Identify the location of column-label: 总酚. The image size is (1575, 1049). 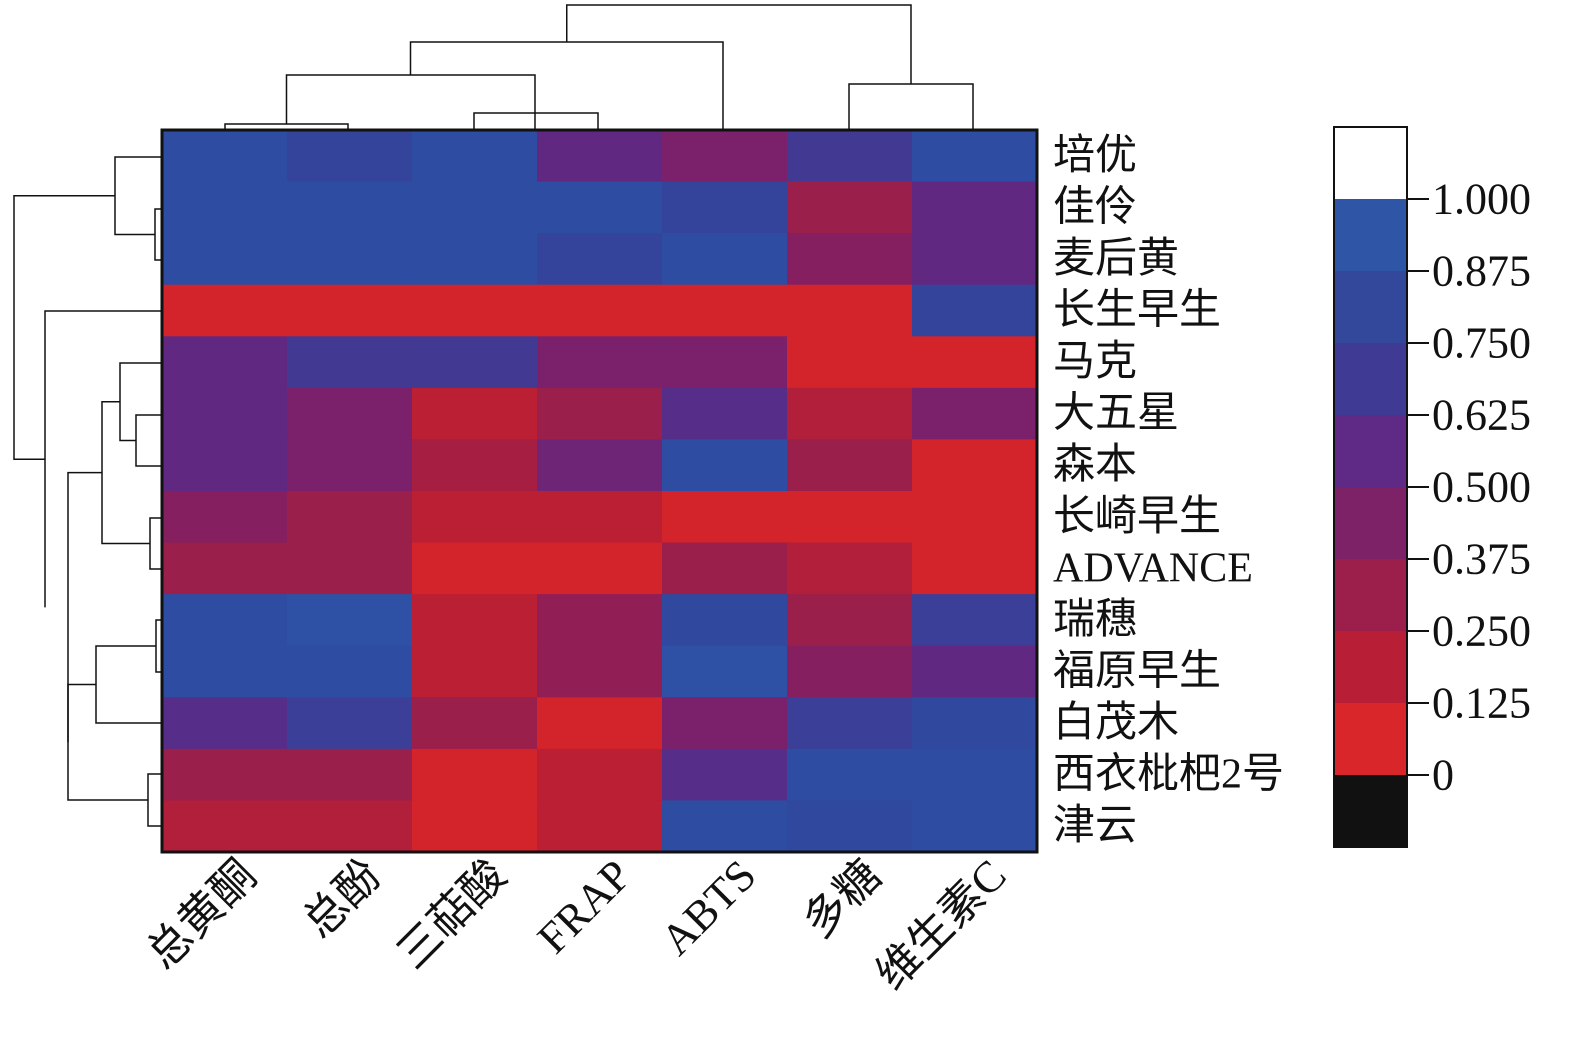
(342, 898).